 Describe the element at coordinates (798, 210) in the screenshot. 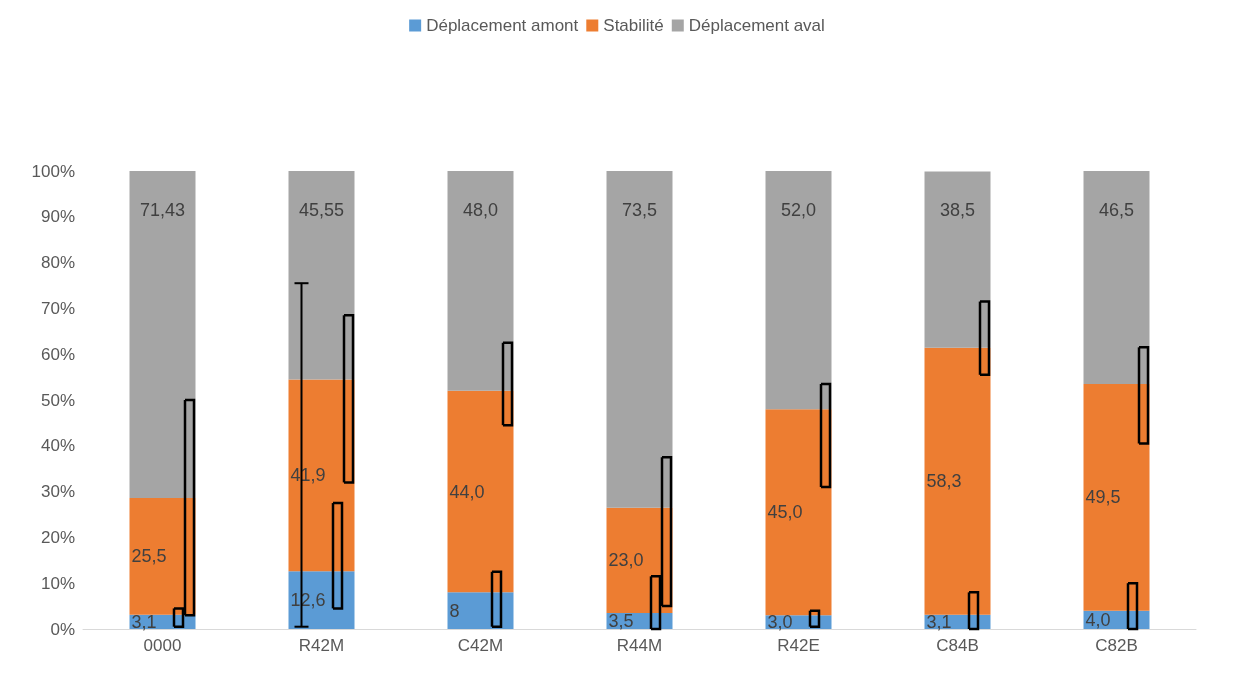

I see `data-label: 52,0` at that location.